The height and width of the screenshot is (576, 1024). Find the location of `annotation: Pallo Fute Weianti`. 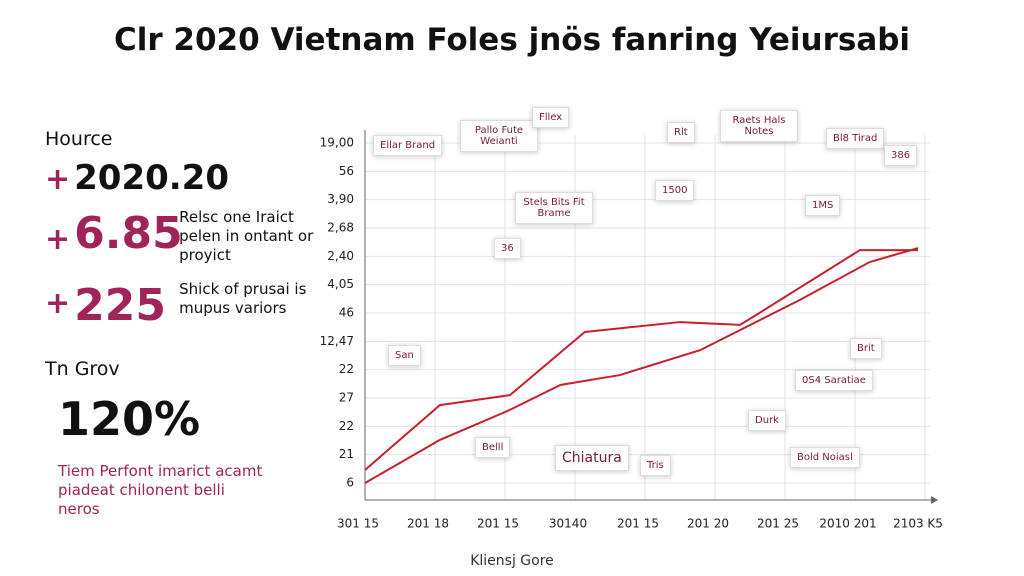

annotation: Pallo Fute Weianti is located at coordinates (499, 136).